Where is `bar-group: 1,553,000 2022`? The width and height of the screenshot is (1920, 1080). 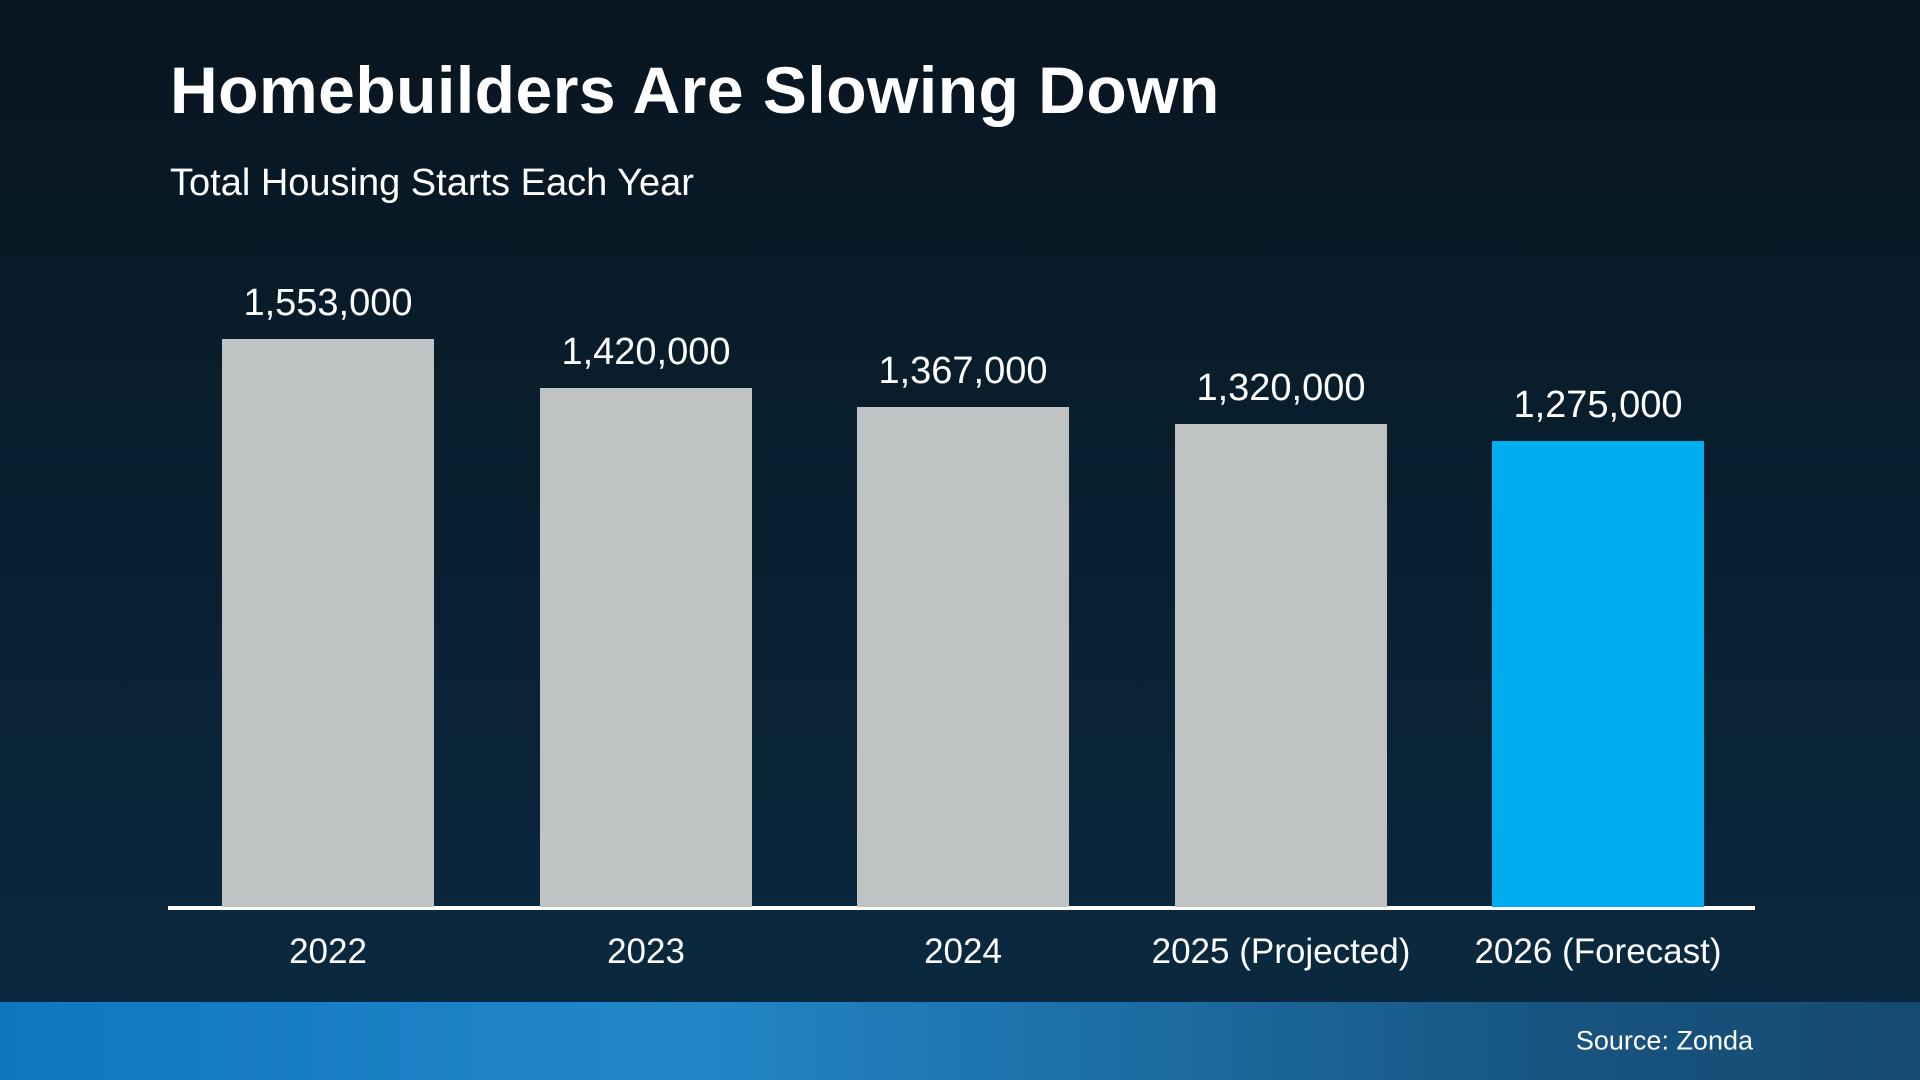 bar-group: 1,553,000 2022 is located at coordinates (328, 626).